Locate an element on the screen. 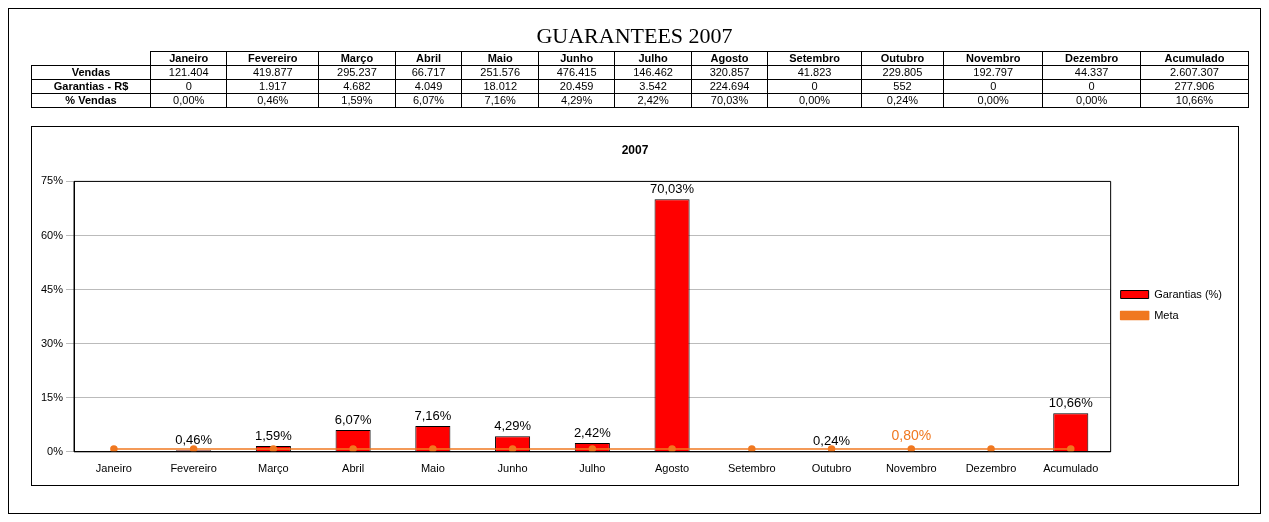 The image size is (1269, 522). data-label: 66.717 is located at coordinates (428, 72).